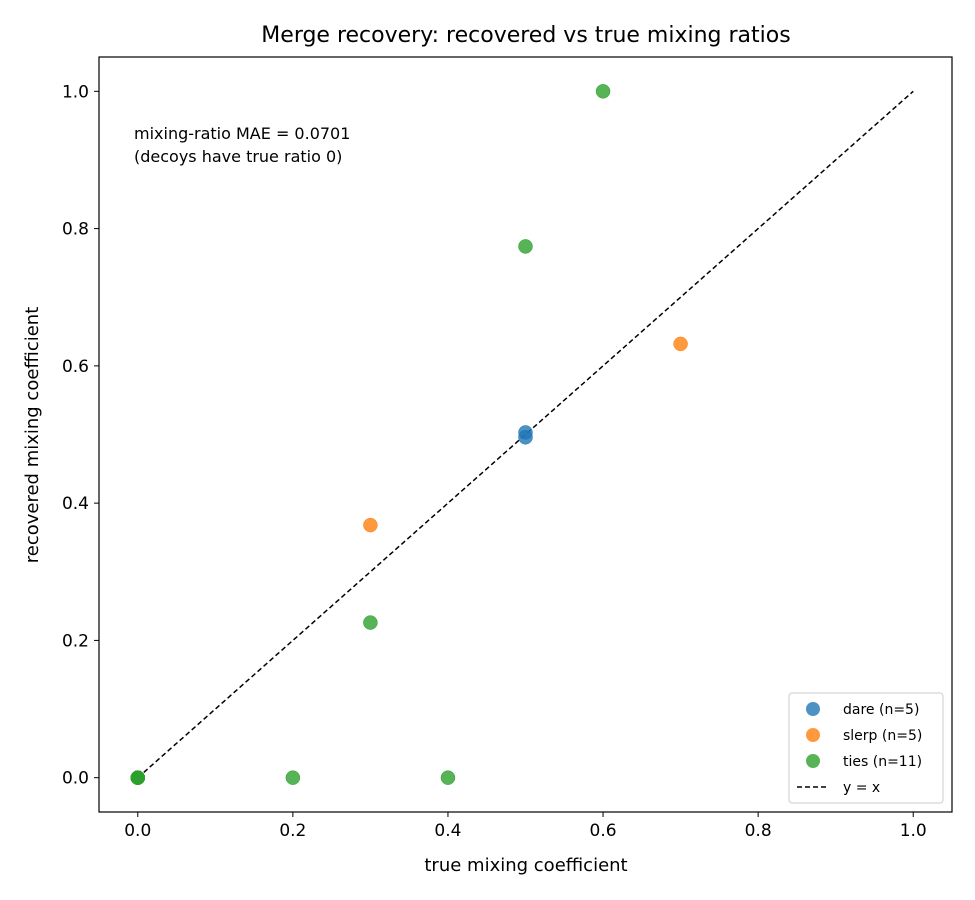 This screenshot has height=900, width=975. I want to click on x-tick-label: 0.2, so click(292, 831).